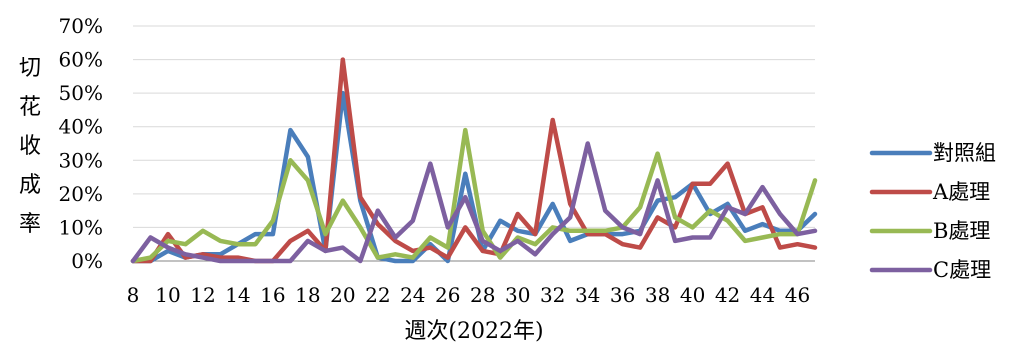 The image size is (1011, 351). Describe the element at coordinates (307, 295) in the screenshot. I see `x-tick-label: 18` at that location.